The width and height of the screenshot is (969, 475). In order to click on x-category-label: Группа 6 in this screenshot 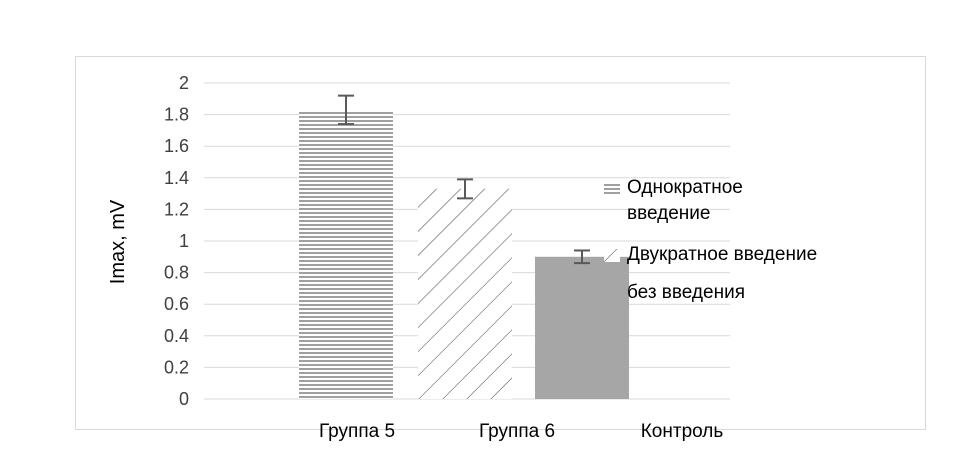, I will do `click(517, 431)`.